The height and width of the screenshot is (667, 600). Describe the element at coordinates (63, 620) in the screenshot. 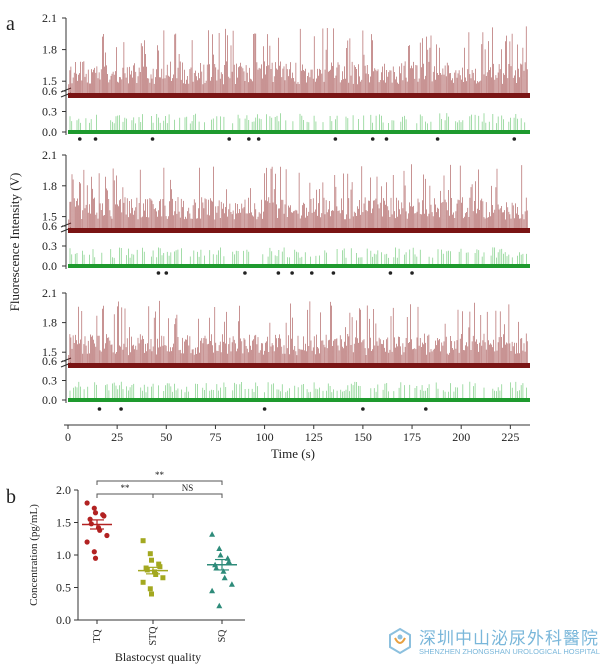

I see `b-y-tick-label: 0.0` at that location.